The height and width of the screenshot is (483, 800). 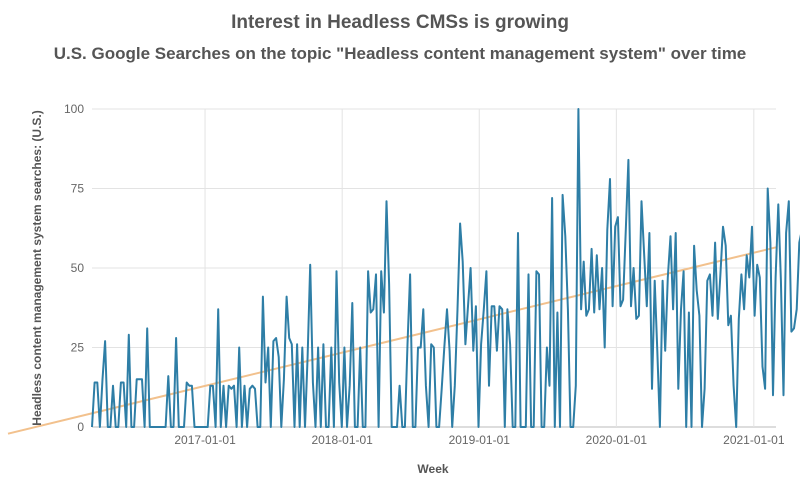 What do you see at coordinates (78, 189) in the screenshot?
I see `y-tick-label: 75` at bounding box center [78, 189].